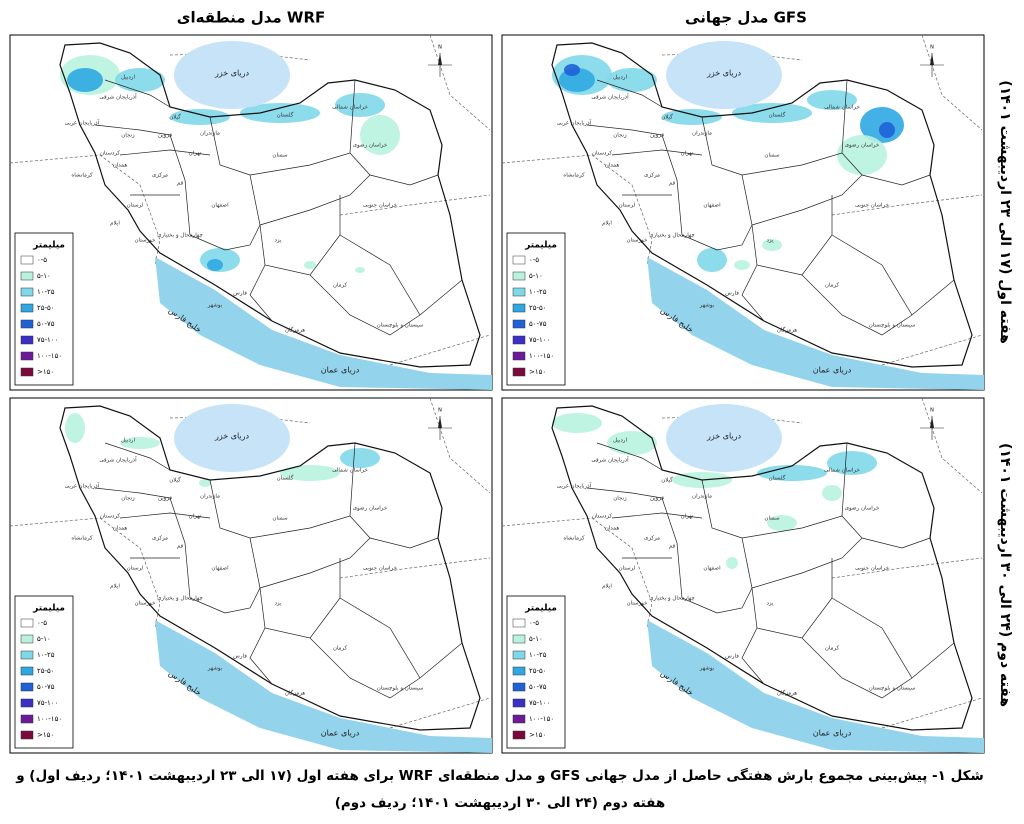 This screenshot has height=824, width=1024. What do you see at coordinates (769, 241) in the screenshot?
I see `province-label: یزد` at bounding box center [769, 241].